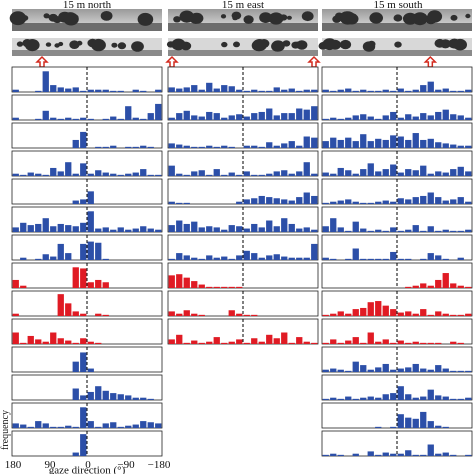  What do you see at coordinates (242, 47) in the screenshot?
I see `blurred-panorama` at bounding box center [242, 47].